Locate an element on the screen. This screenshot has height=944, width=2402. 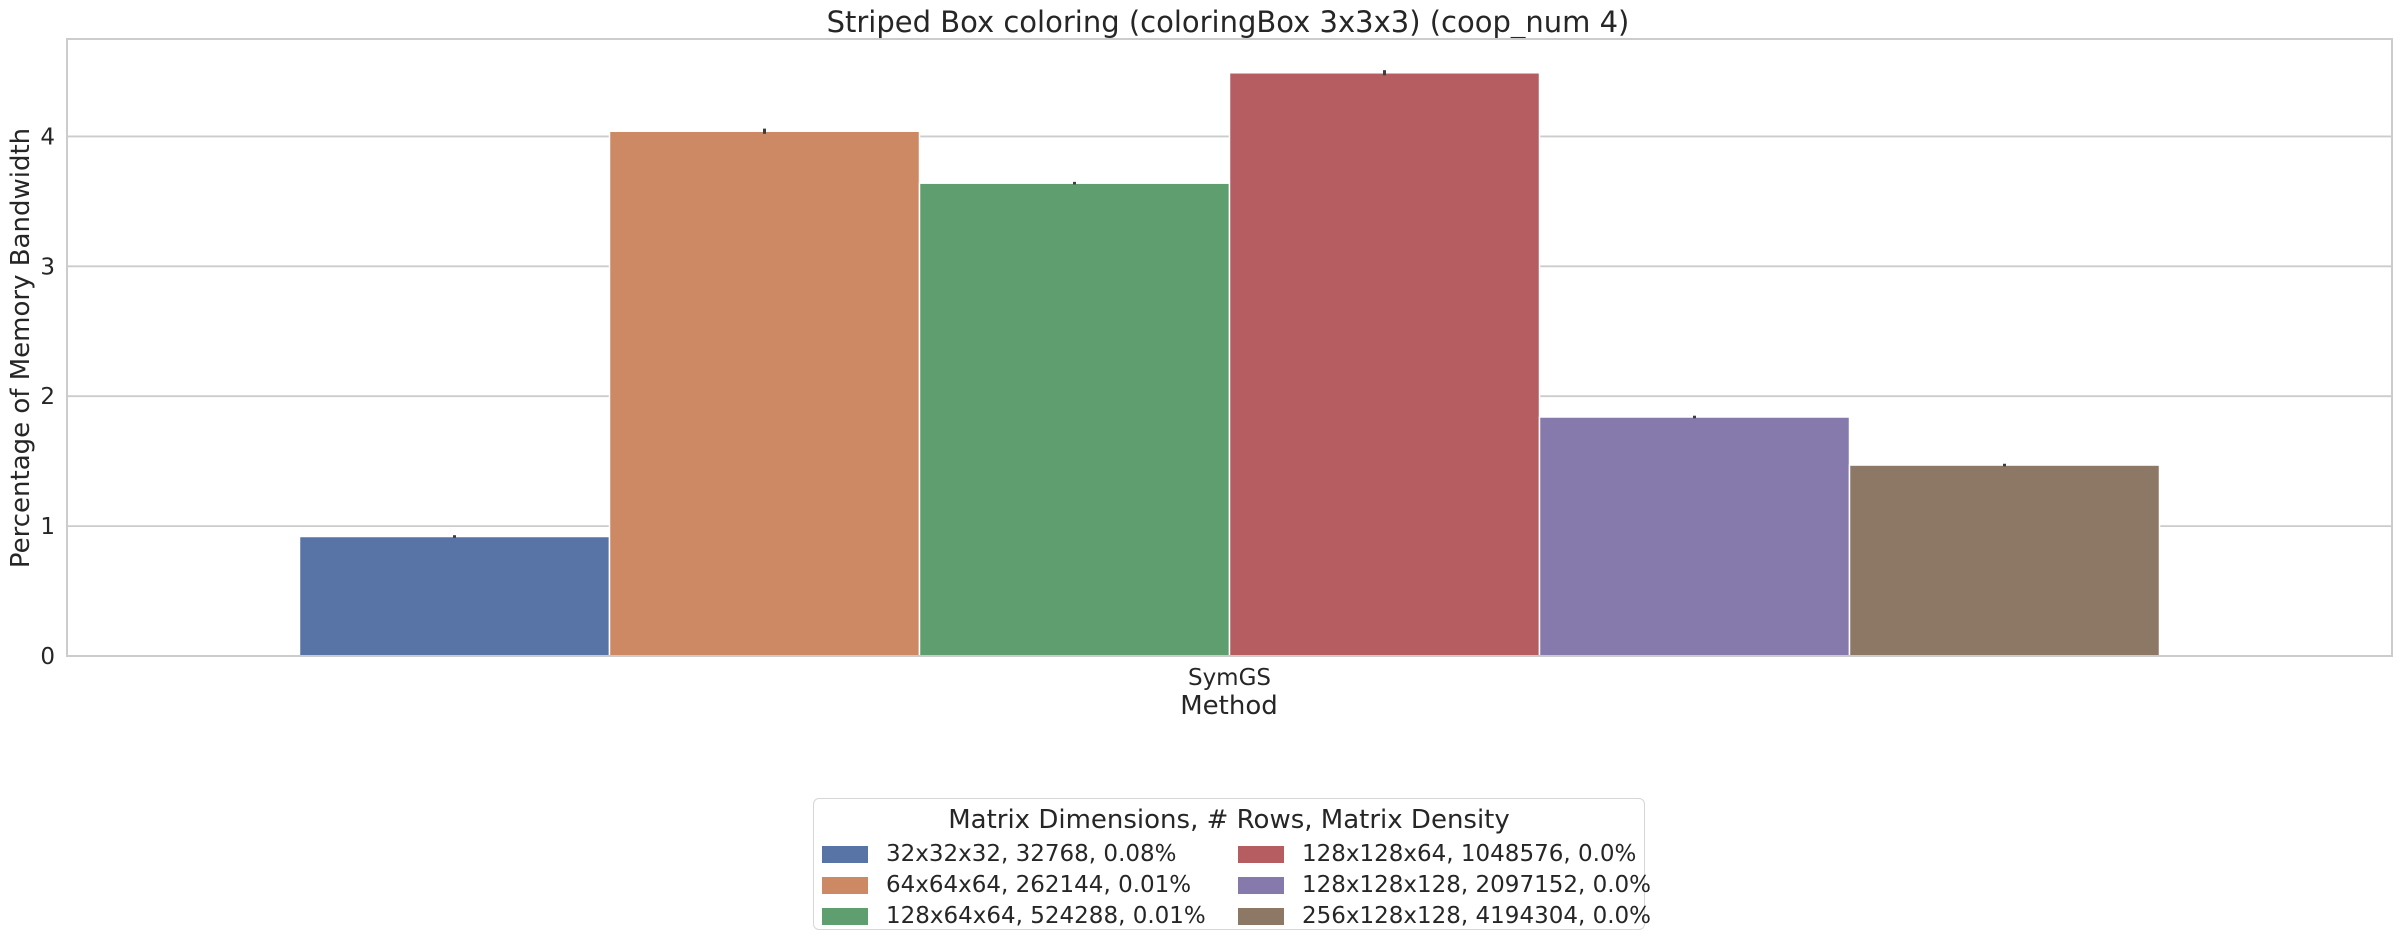
legend-label: 64x64x64, 262144, 0.01% is located at coordinates (1039, 885).